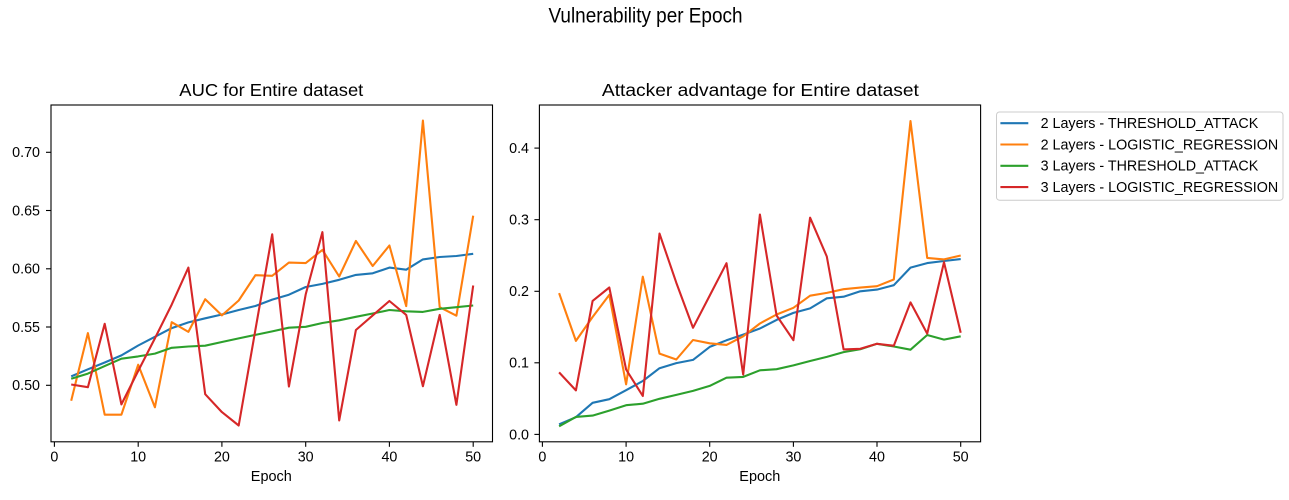 The image size is (1289, 500). What do you see at coordinates (1160, 145) in the screenshot?
I see `svg-text: 2 Layers - LOGISTIC_REGRESSION` at bounding box center [1160, 145].